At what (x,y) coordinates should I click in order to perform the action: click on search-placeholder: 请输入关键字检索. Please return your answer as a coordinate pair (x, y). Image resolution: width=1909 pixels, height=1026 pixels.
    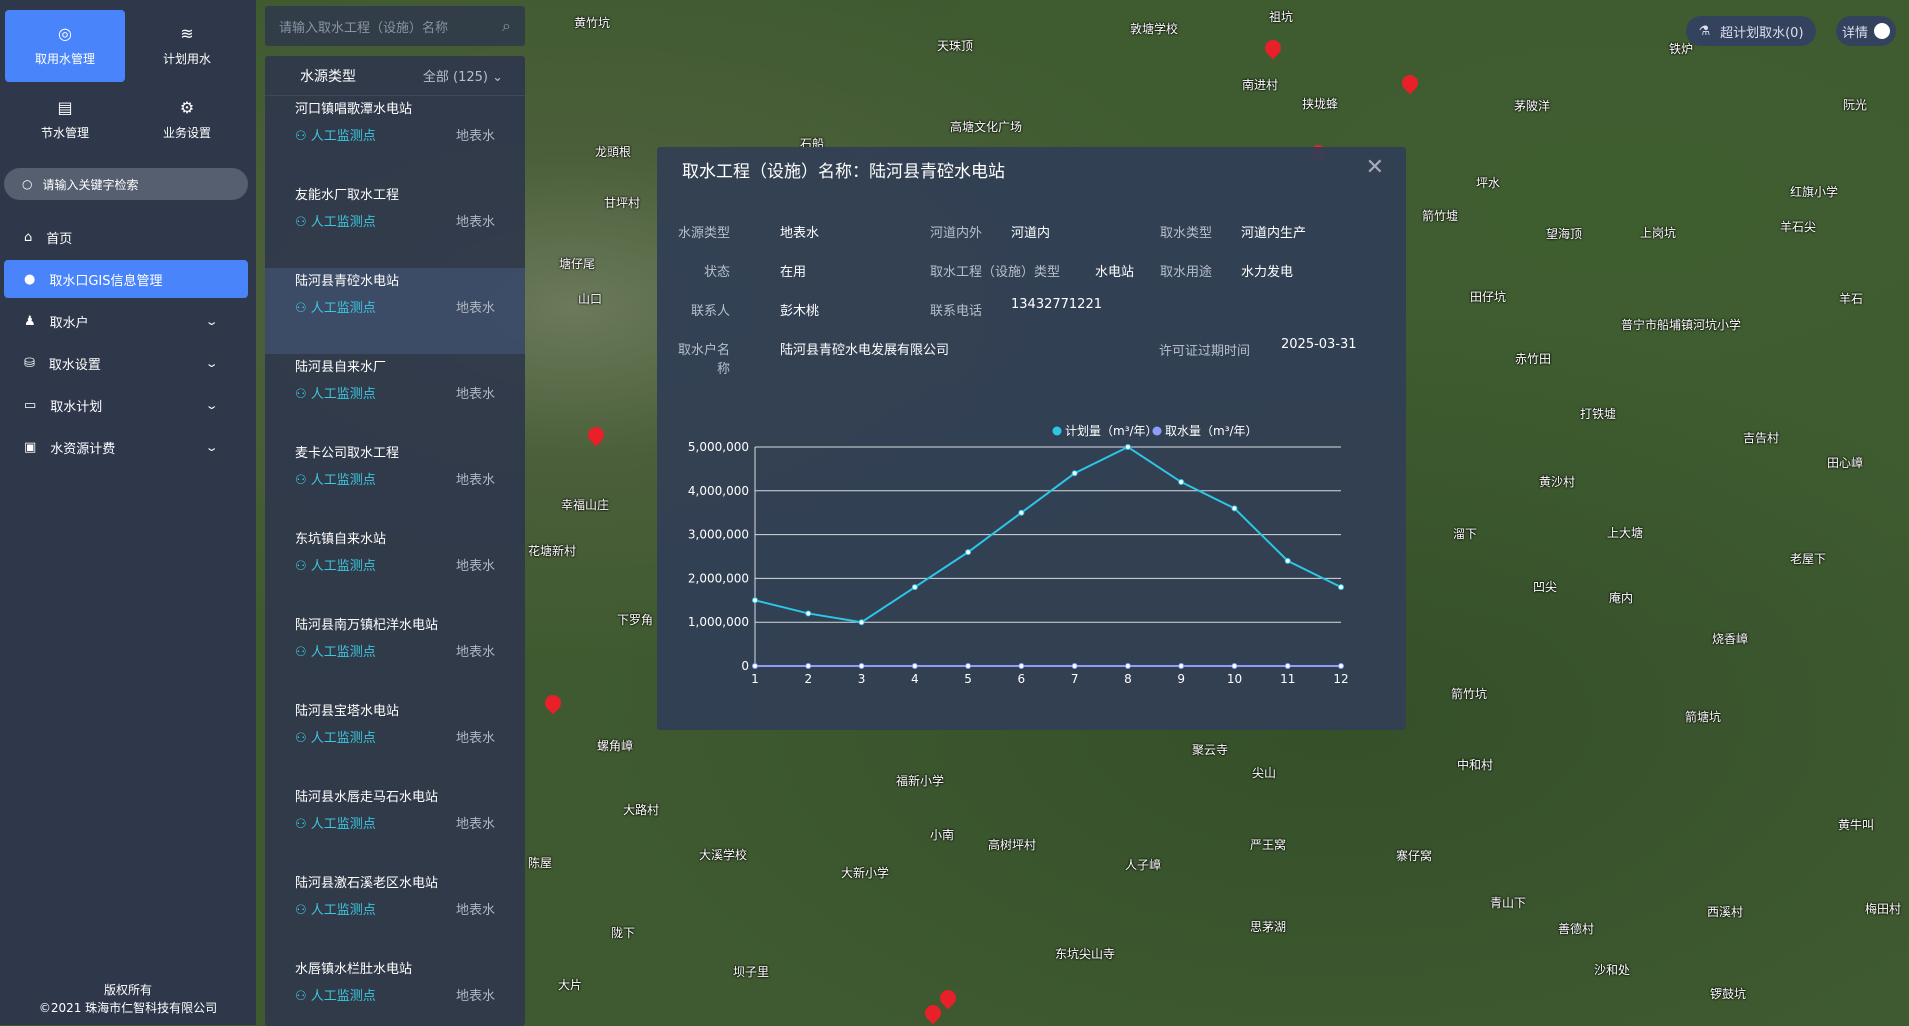
    Looking at the image, I should click on (90, 184).